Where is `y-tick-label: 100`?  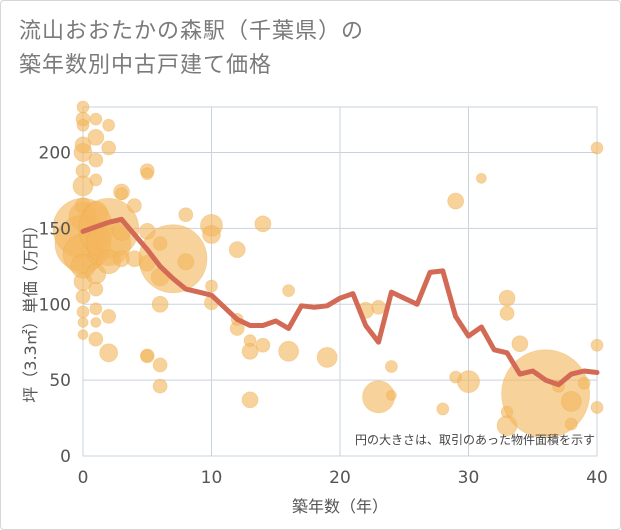 y-tick-label: 100 is located at coordinates (55, 305).